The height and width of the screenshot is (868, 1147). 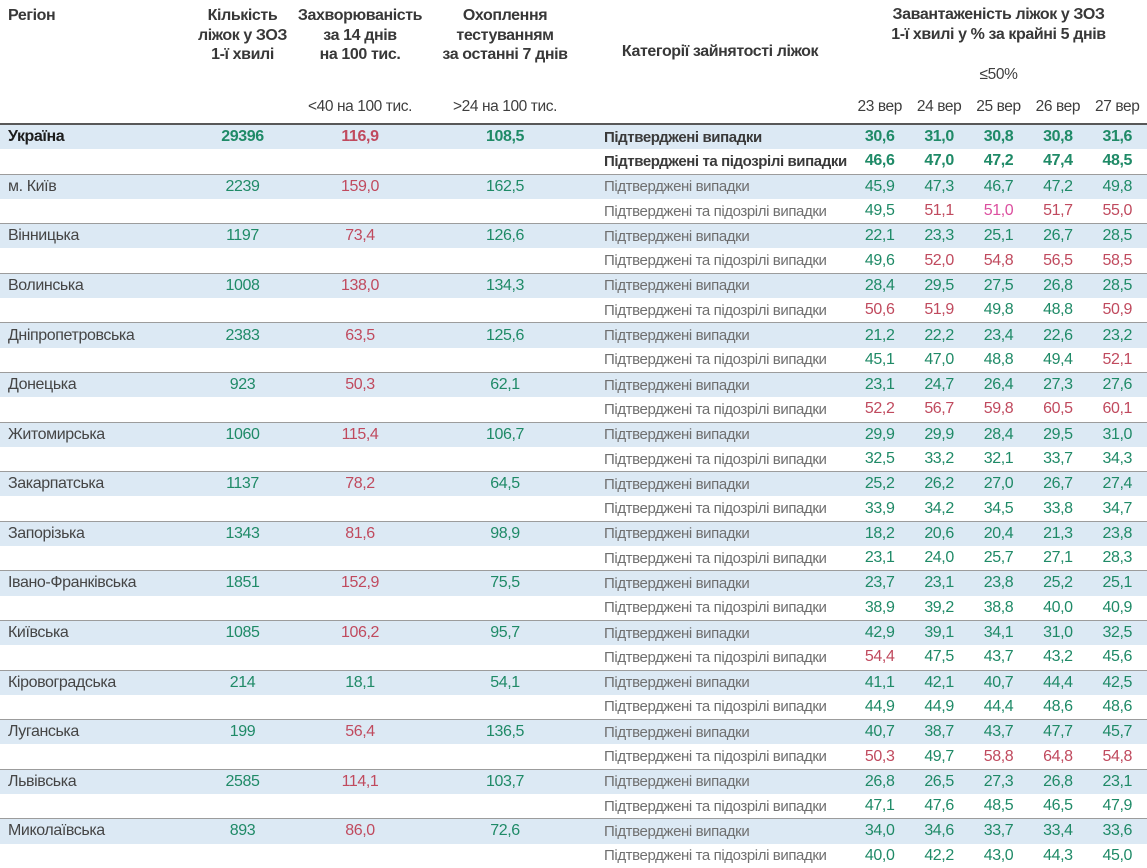 I want to click on beds-value: 1137, so click(x=242, y=484).